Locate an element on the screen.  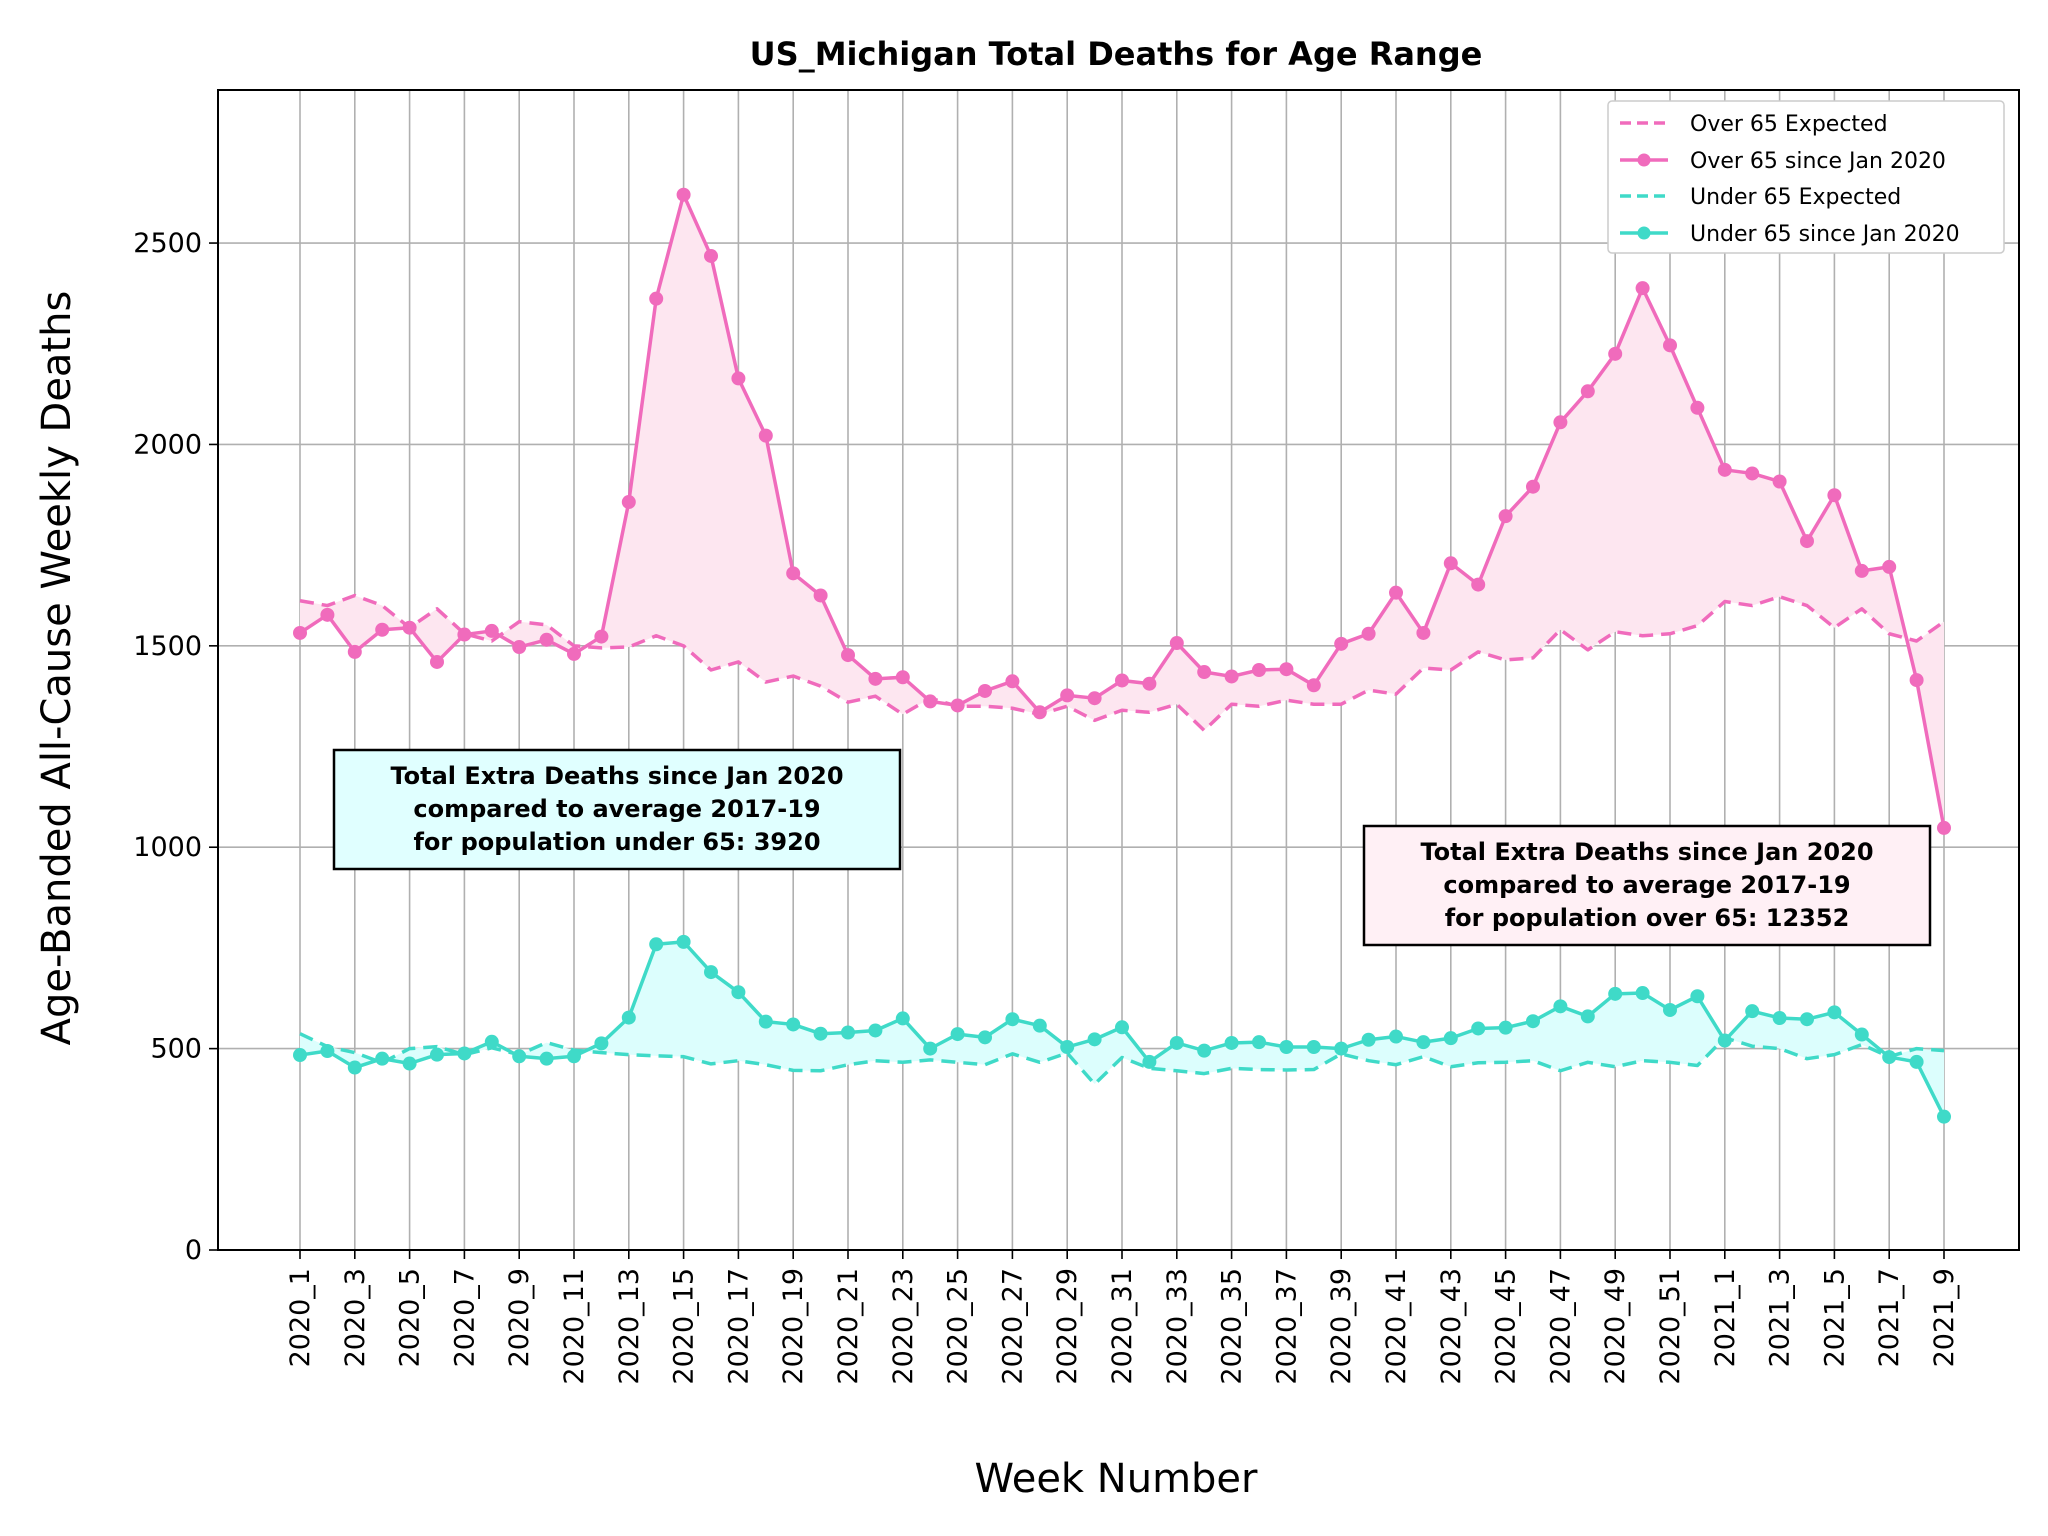
legend-label-over-65-expected: Over 65 Expected is located at coordinates (1789, 124).